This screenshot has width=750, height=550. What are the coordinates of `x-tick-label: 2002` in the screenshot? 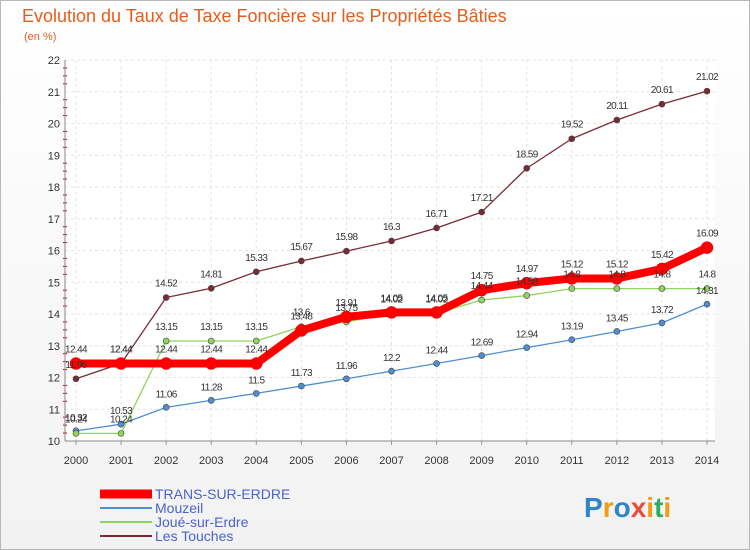 It's located at (166, 461).